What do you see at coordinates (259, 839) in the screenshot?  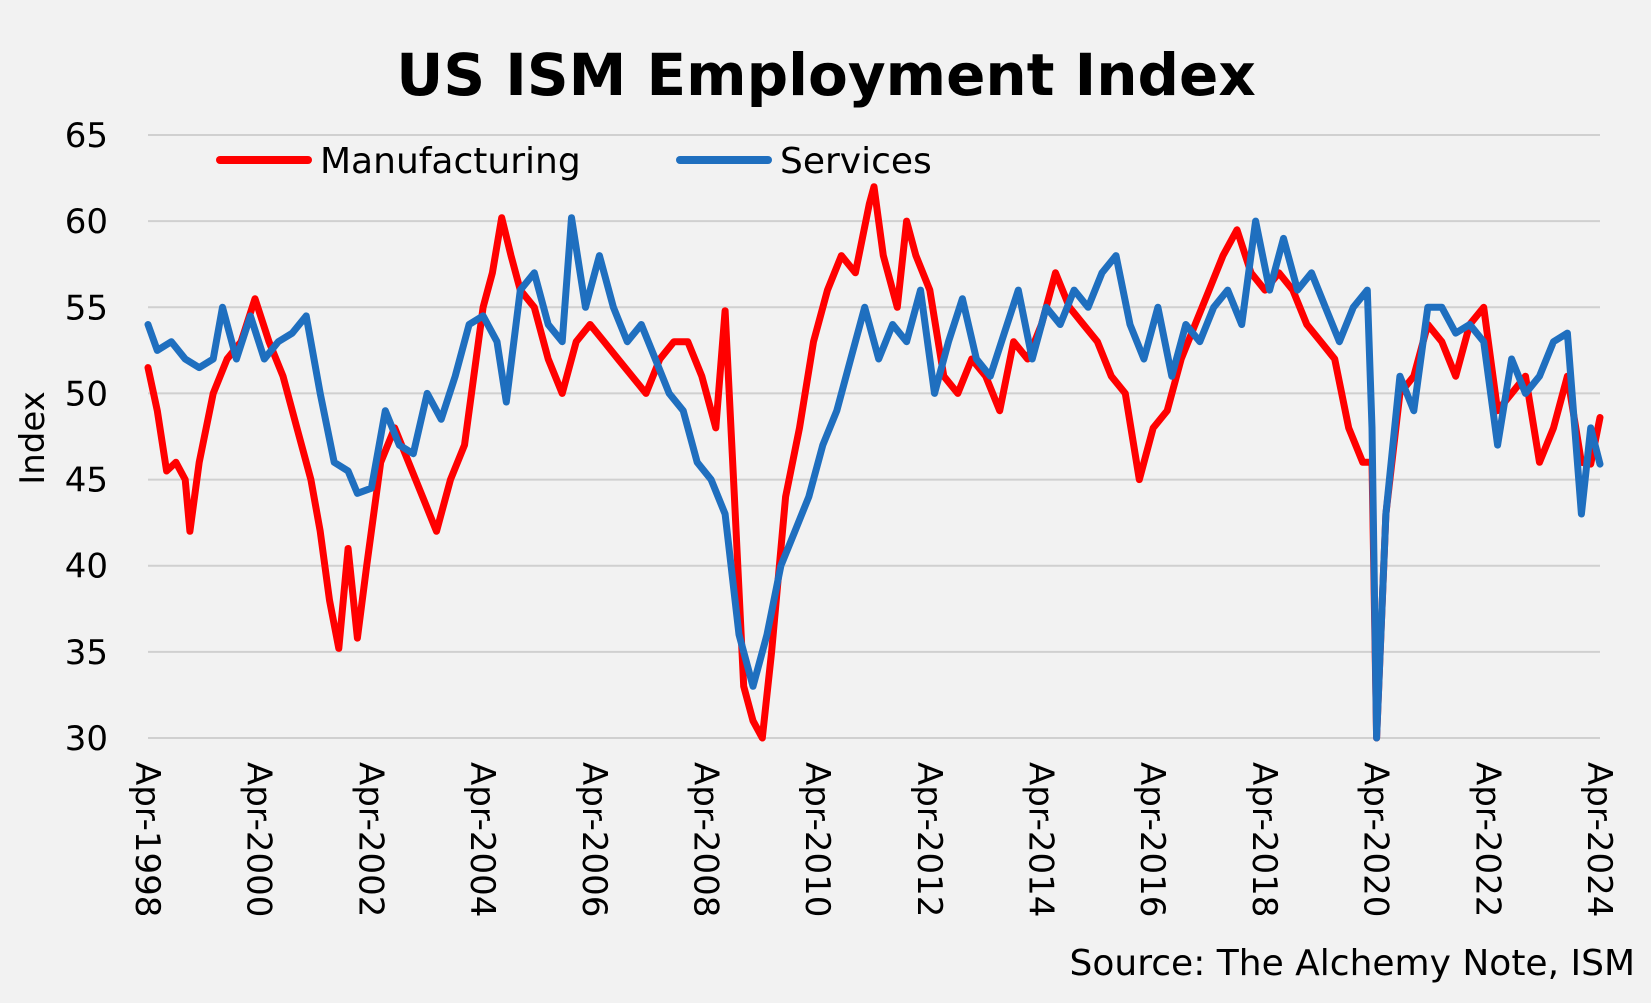 I see `x-tick-label: Apr-2000` at bounding box center [259, 839].